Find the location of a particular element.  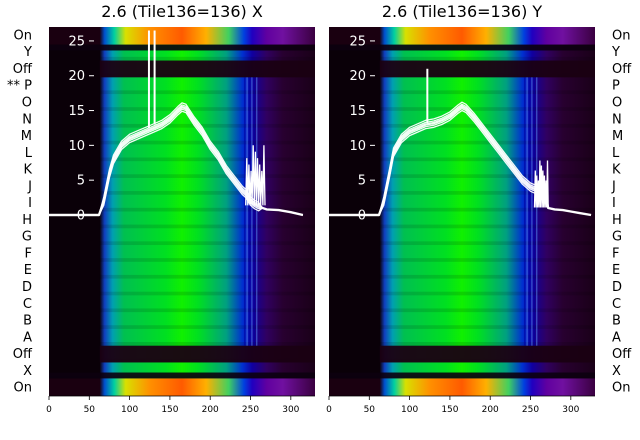

row-label: ** P is located at coordinates (19, 86).